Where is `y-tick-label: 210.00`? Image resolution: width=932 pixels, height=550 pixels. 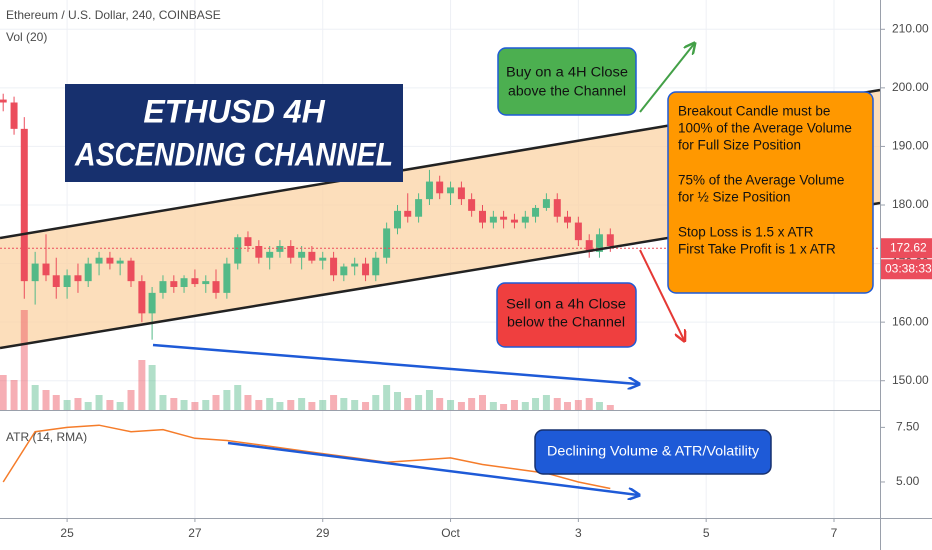
y-tick-label: 210.00 is located at coordinates (910, 28).